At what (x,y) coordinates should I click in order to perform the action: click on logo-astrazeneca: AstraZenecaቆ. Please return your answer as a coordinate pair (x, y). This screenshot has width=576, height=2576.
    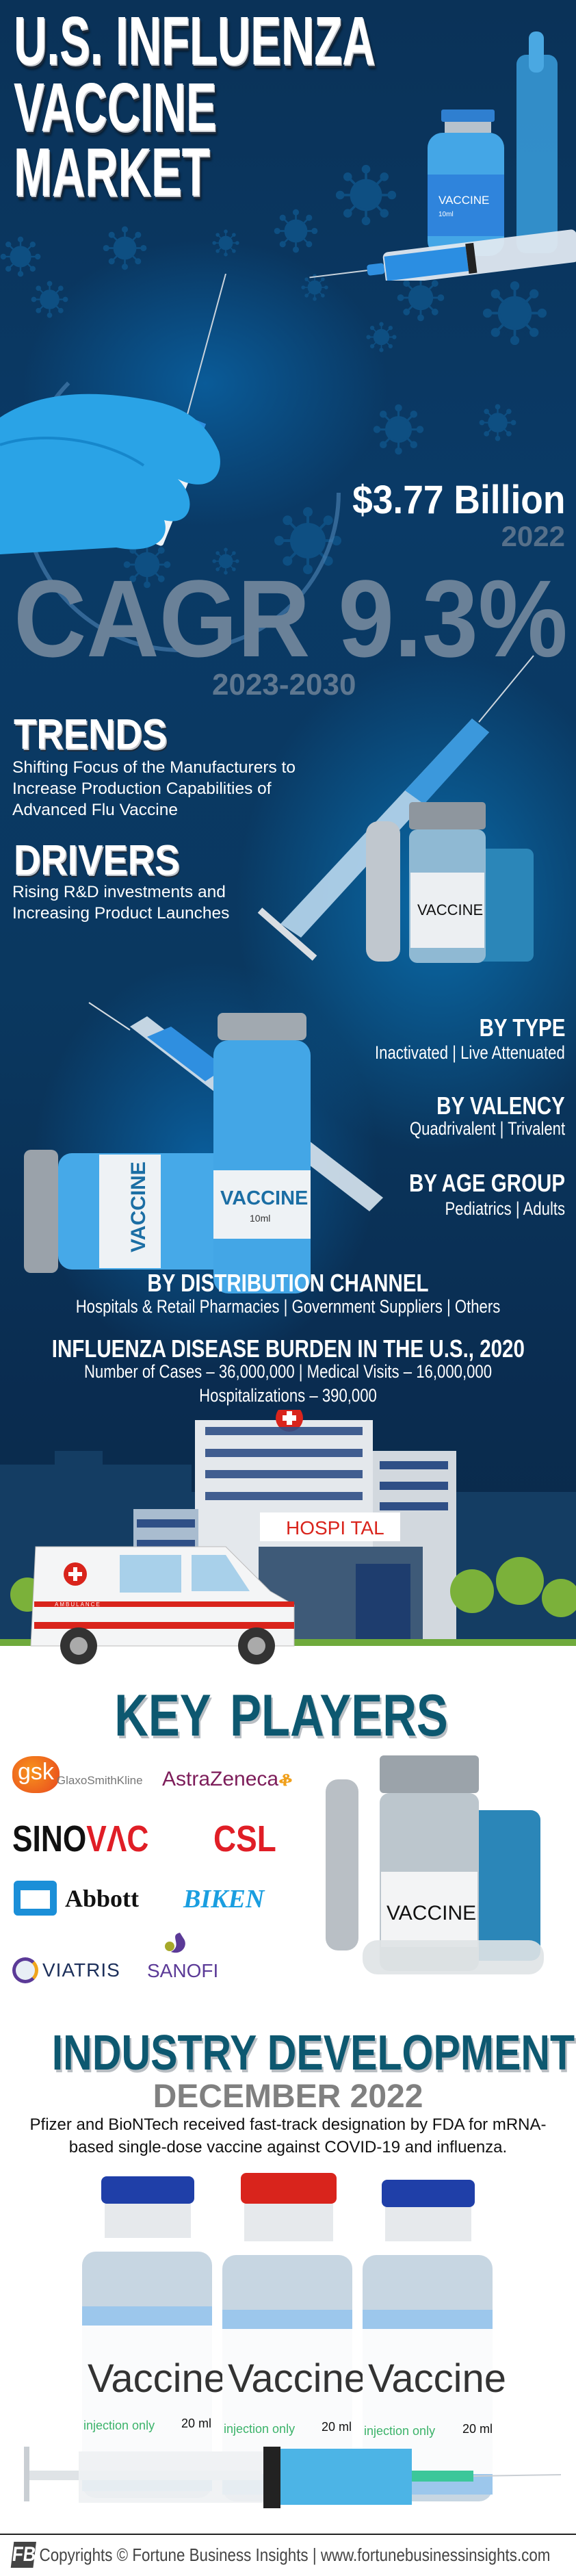
    Looking at the image, I should click on (227, 1779).